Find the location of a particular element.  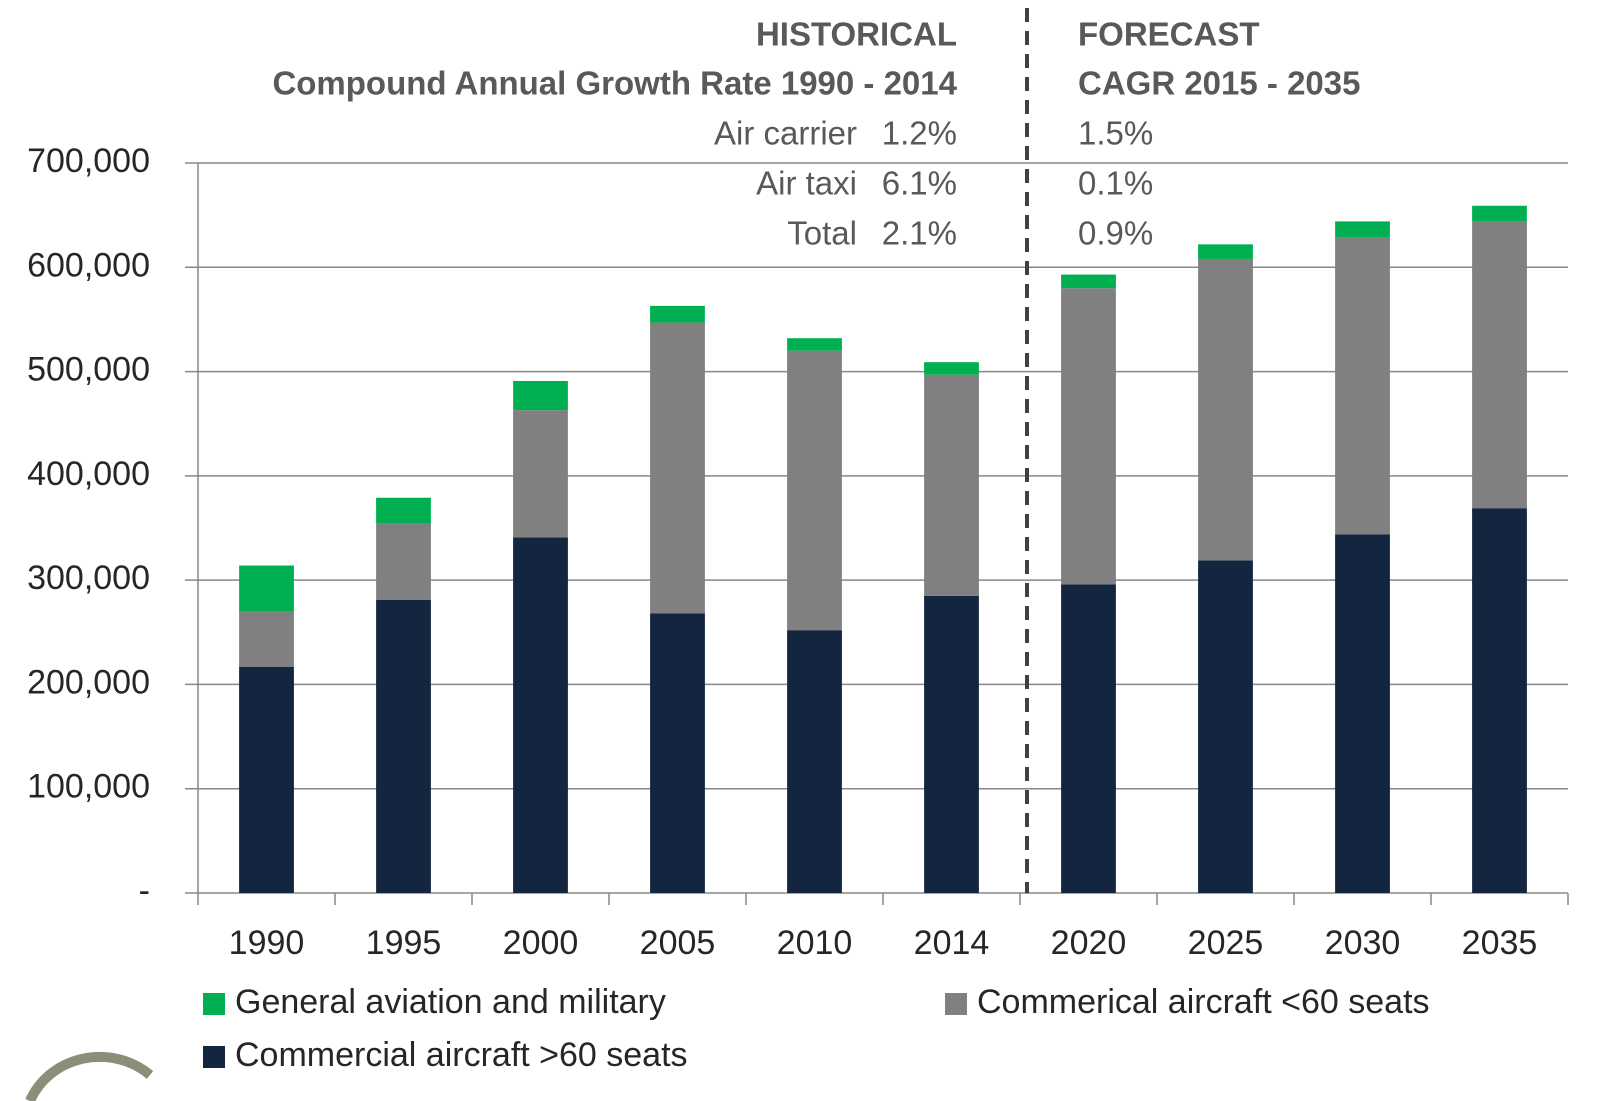

x-tick-label: 1995 is located at coordinates (404, 943).